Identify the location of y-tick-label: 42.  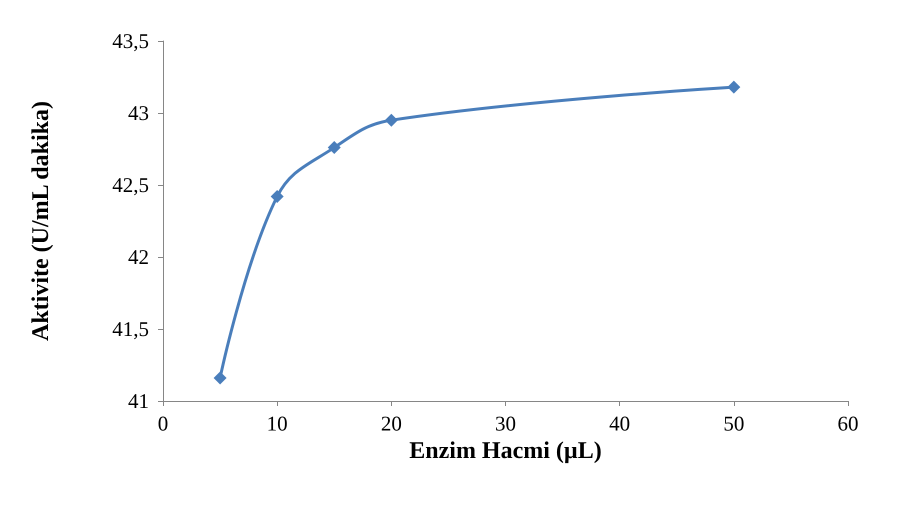
(138, 257).